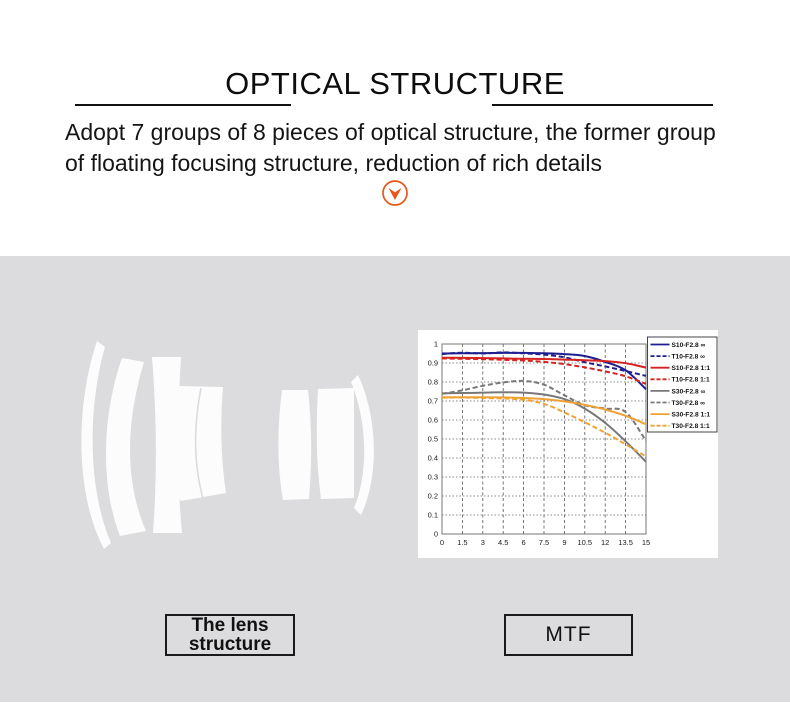 The image size is (790, 708). Describe the element at coordinates (433, 401) in the screenshot. I see `y-tick-label: 0.7` at that location.